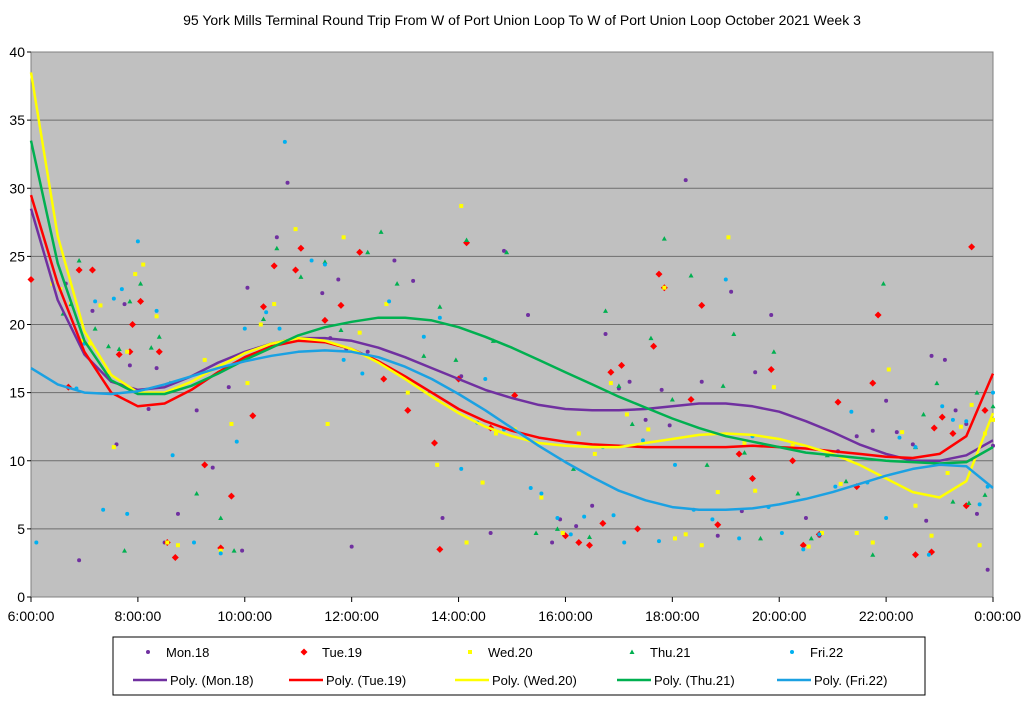  I want to click on x-tick-label: 18:00:00, so click(672, 616).